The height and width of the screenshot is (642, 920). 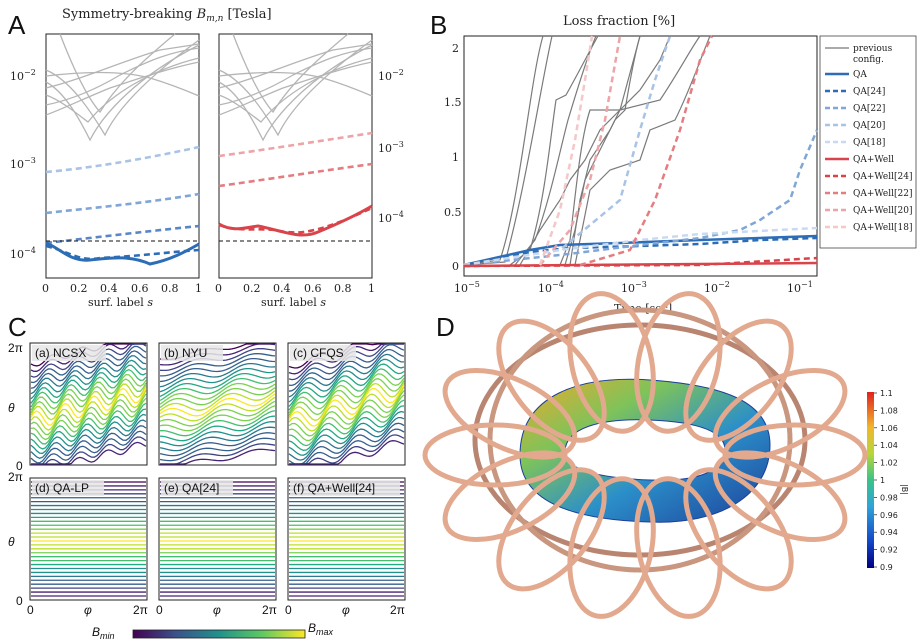 I want to click on colorbar-min-label: Bmin, so click(x=103, y=633).